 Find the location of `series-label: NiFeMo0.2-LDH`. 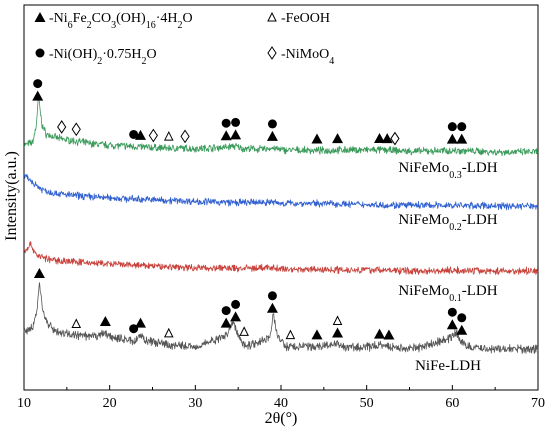

series-label: NiFeMo0.2-LDH is located at coordinates (447, 222).